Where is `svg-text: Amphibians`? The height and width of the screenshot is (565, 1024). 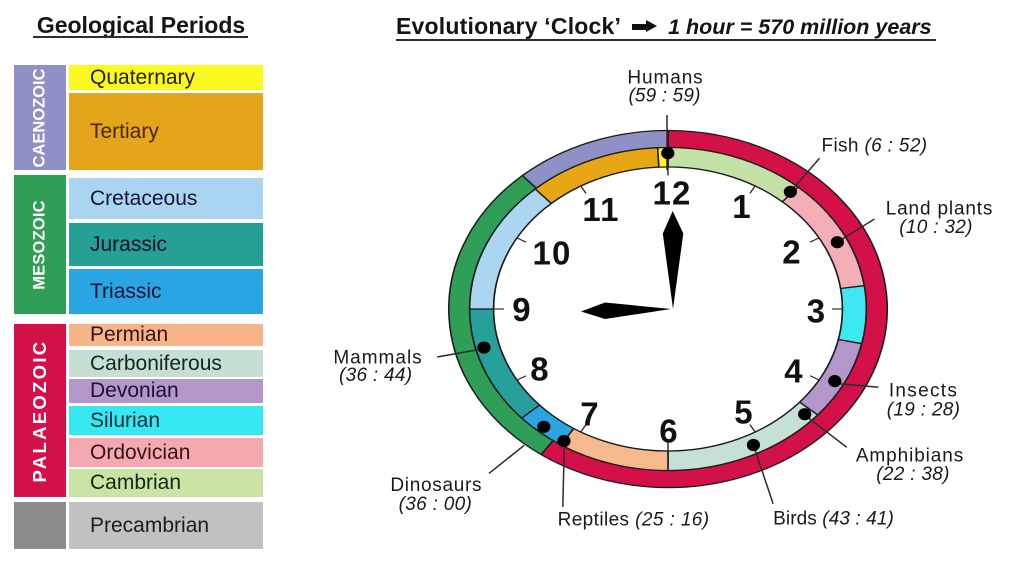 svg-text: Amphibians is located at coordinates (910, 456).